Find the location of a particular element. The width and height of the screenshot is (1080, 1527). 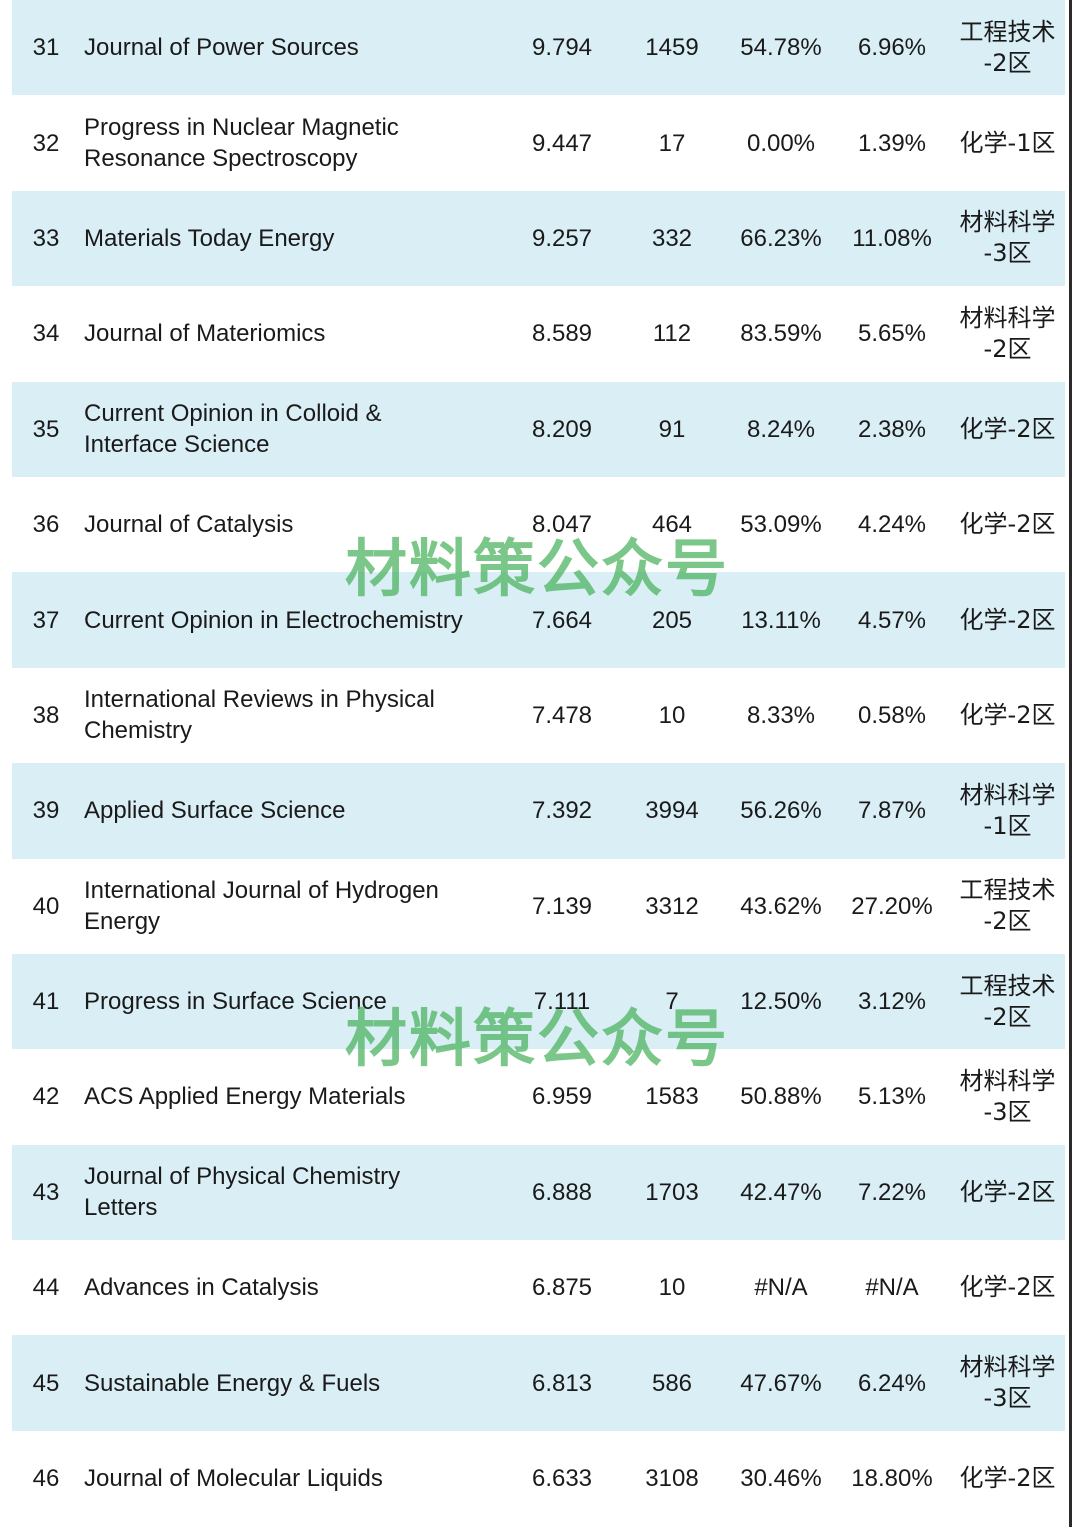

rank-cell: 32 is located at coordinates (46, 143).